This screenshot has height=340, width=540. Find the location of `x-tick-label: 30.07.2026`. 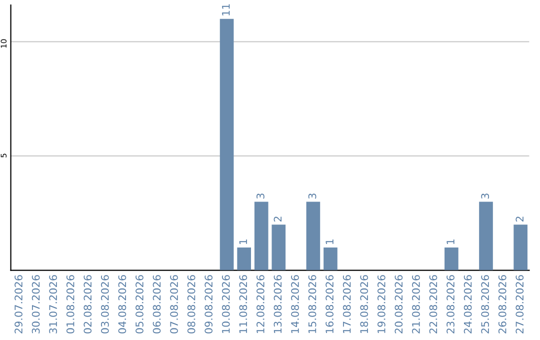

x-tick-label: 30.07.2026 is located at coordinates (36, 304).